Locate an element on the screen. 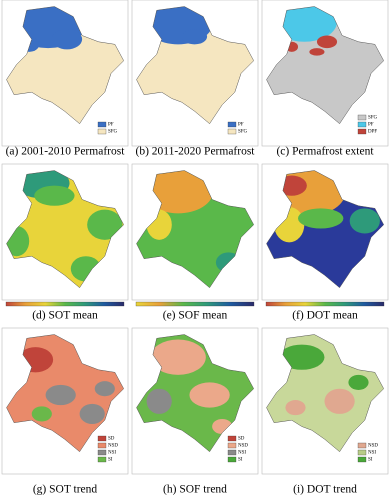 The height and width of the screenshot is (500, 391). panel-caption: (a) 2001-2010 Permafrost is located at coordinates (66, 152).